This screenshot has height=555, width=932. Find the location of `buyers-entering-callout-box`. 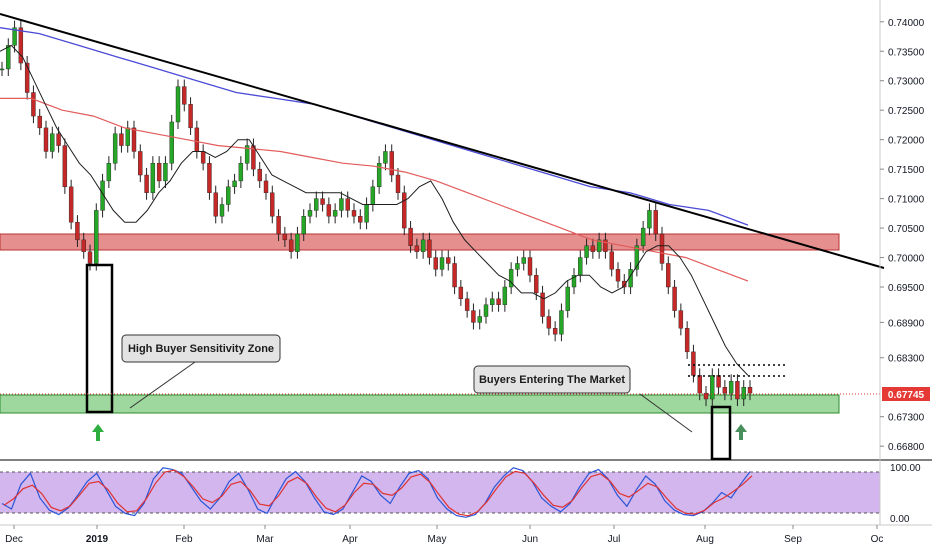

buyers-entering-callout-box is located at coordinates (552, 379).